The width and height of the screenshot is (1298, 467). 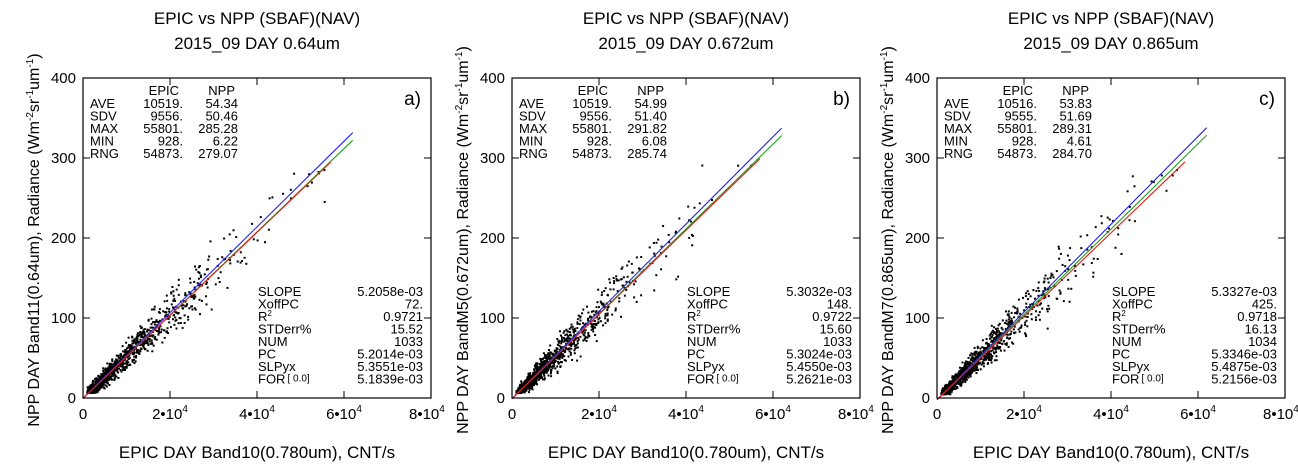 I want to click on regression-label-stderr: STDerr%, so click(x=285, y=329).